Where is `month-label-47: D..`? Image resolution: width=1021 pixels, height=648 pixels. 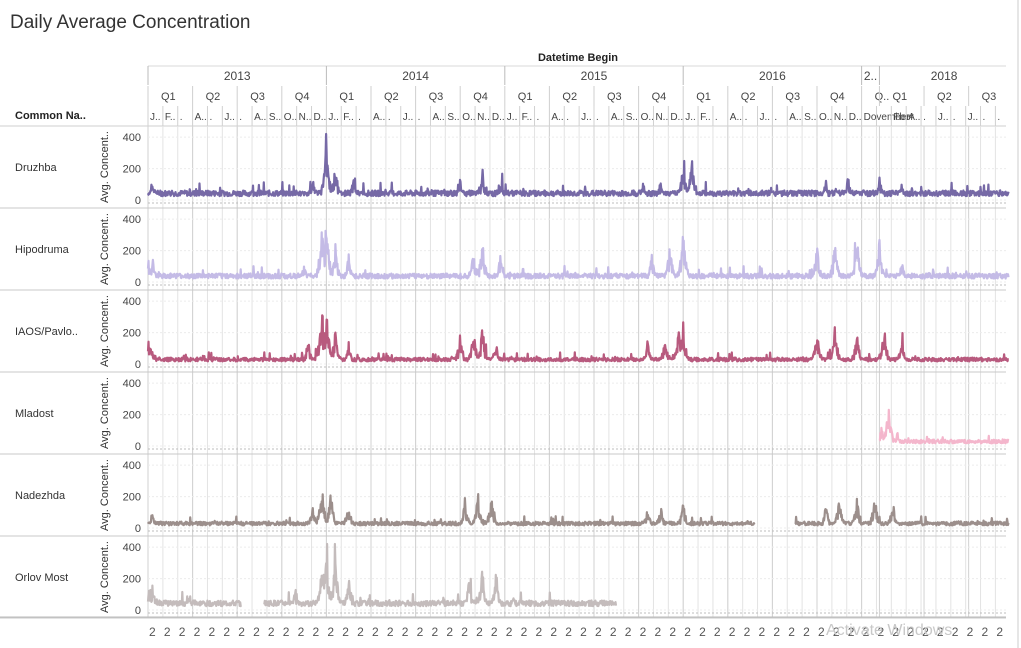
month-label-47: D.. is located at coordinates (855, 117).